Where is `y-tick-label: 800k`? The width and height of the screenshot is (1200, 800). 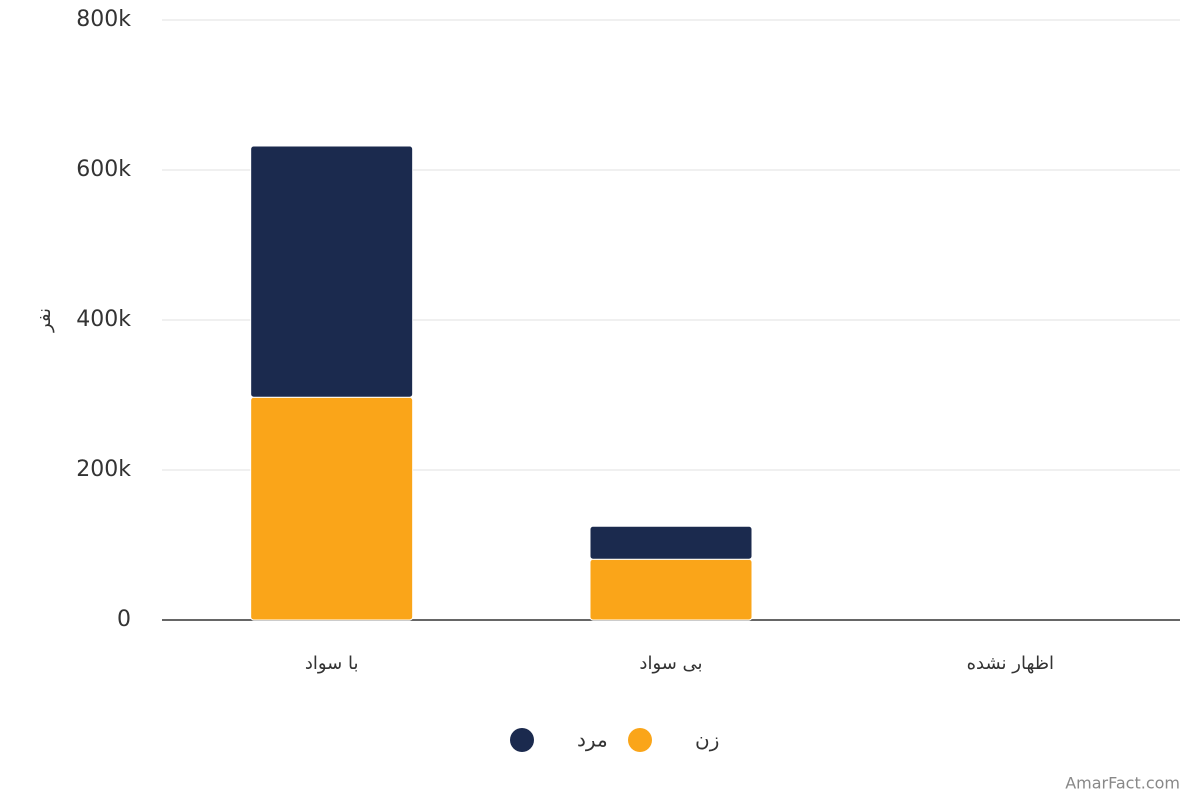
y-tick-label: 800k is located at coordinates (103, 19).